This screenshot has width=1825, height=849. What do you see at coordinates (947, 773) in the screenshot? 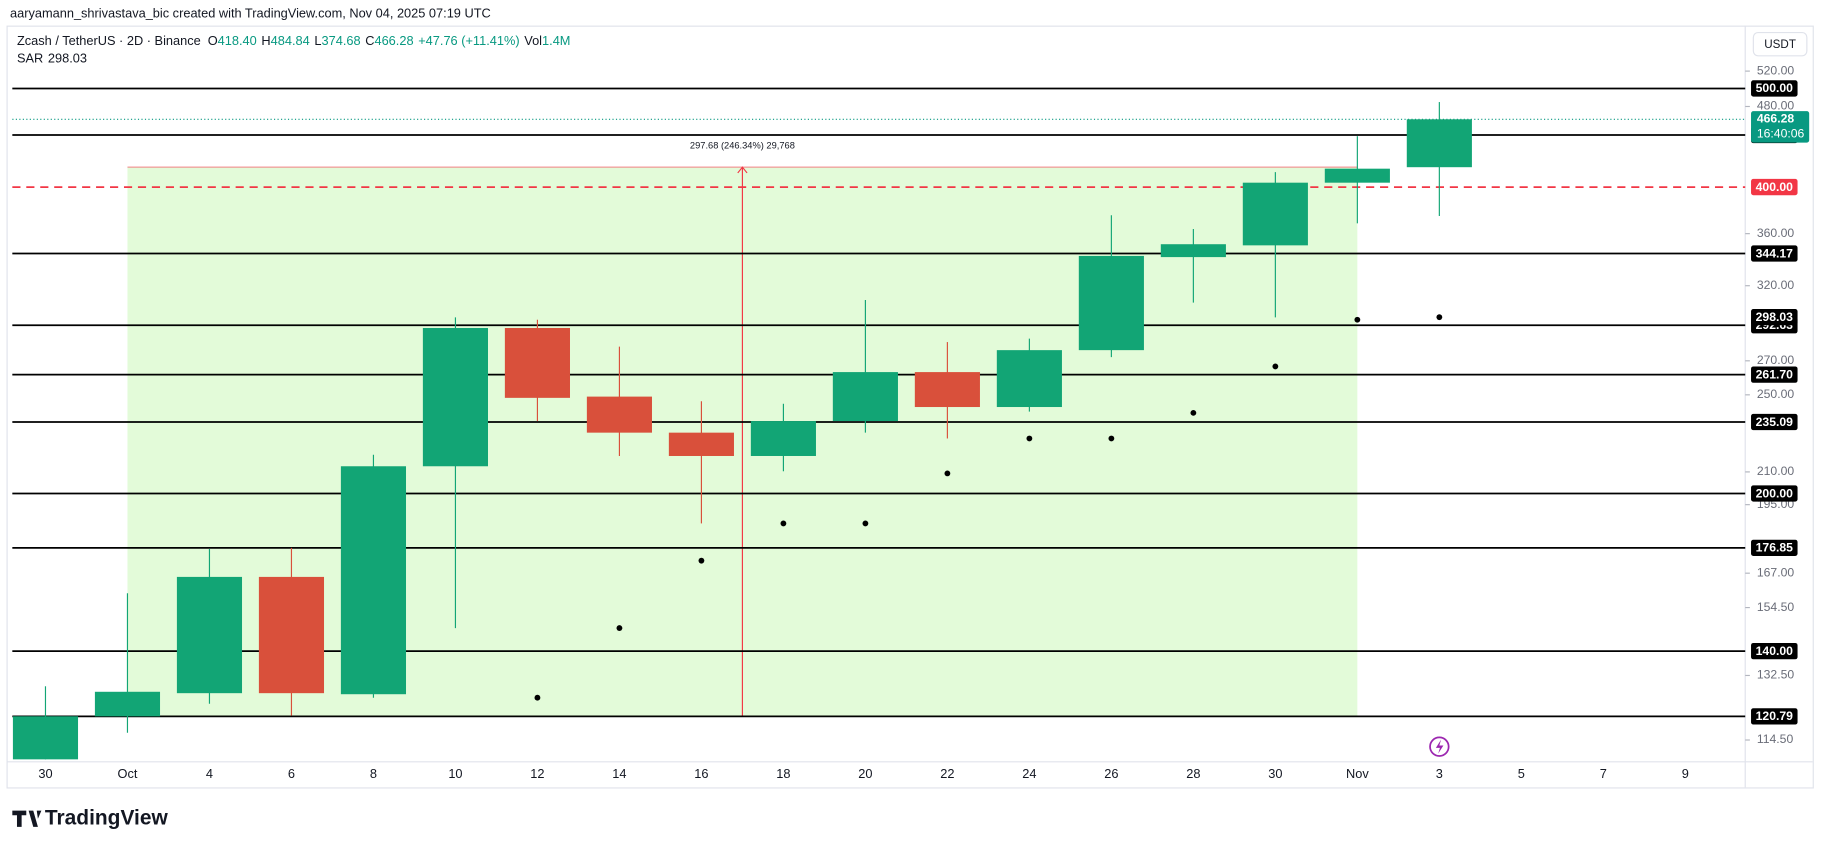
I see `x-tick-label: 22` at bounding box center [947, 773].